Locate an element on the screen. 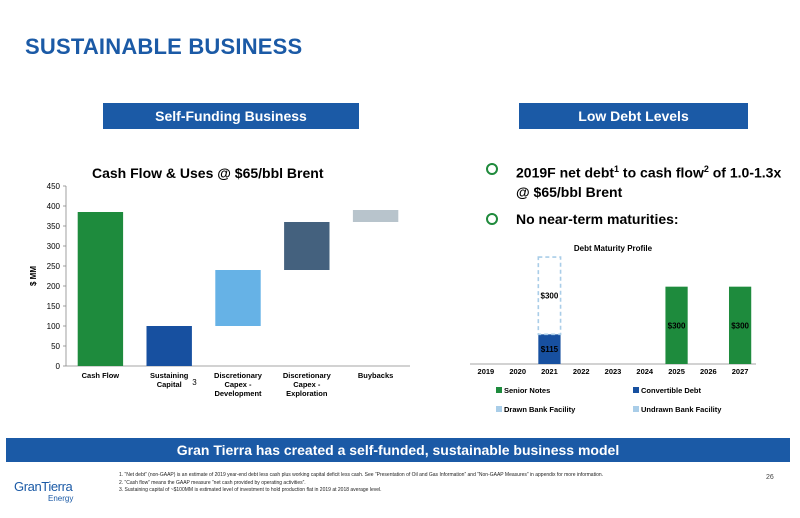  debt-year-label: 2019 is located at coordinates (486, 371).